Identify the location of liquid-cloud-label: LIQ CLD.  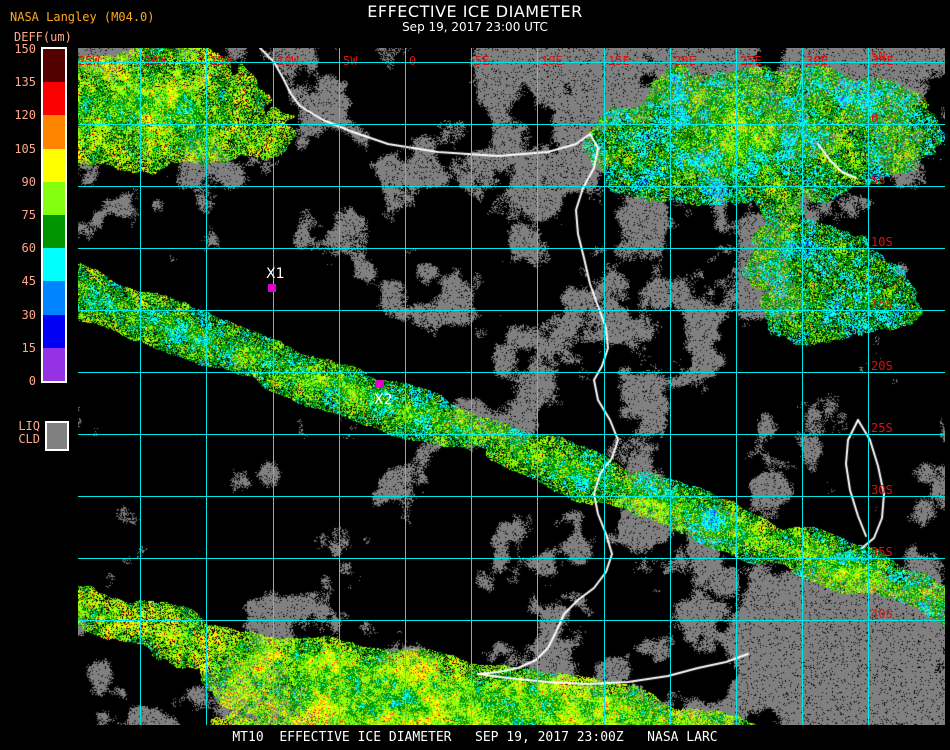
(23, 433).